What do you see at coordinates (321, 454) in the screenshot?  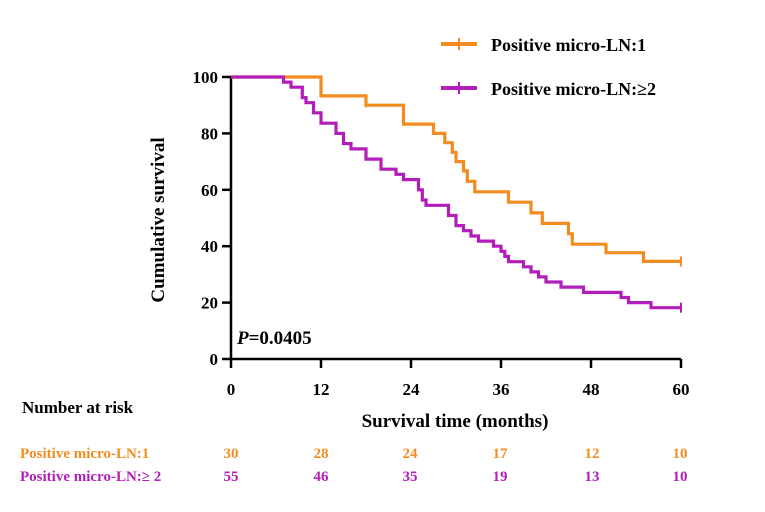 I see `risk-value-series-1: 28` at bounding box center [321, 454].